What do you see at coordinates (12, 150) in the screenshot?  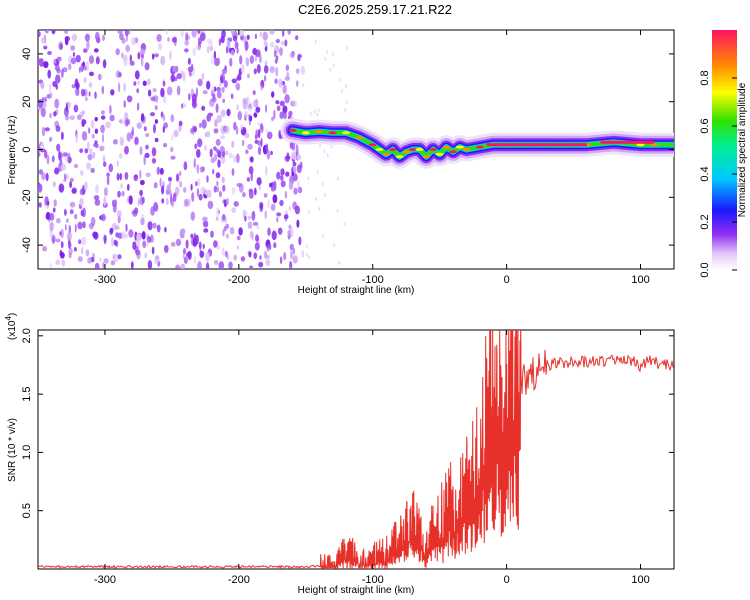 I see `spectrogram-ylabel: Frequency (Hz)` at bounding box center [12, 150].